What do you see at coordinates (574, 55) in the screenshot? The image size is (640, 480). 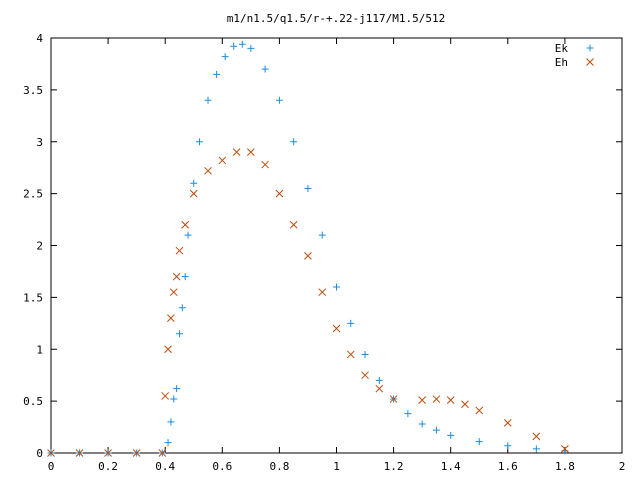 I see `legend: Ek Eh` at bounding box center [574, 55].